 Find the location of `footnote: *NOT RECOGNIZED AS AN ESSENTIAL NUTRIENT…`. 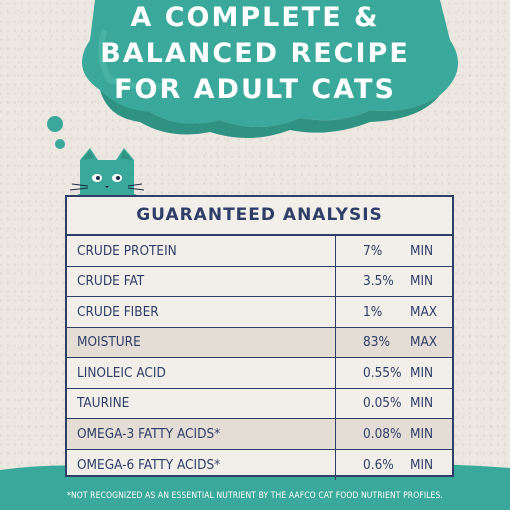

footnote: *NOT RECOGNIZED AS AN ESSENTIAL NUTRIENT… is located at coordinates (255, 496).